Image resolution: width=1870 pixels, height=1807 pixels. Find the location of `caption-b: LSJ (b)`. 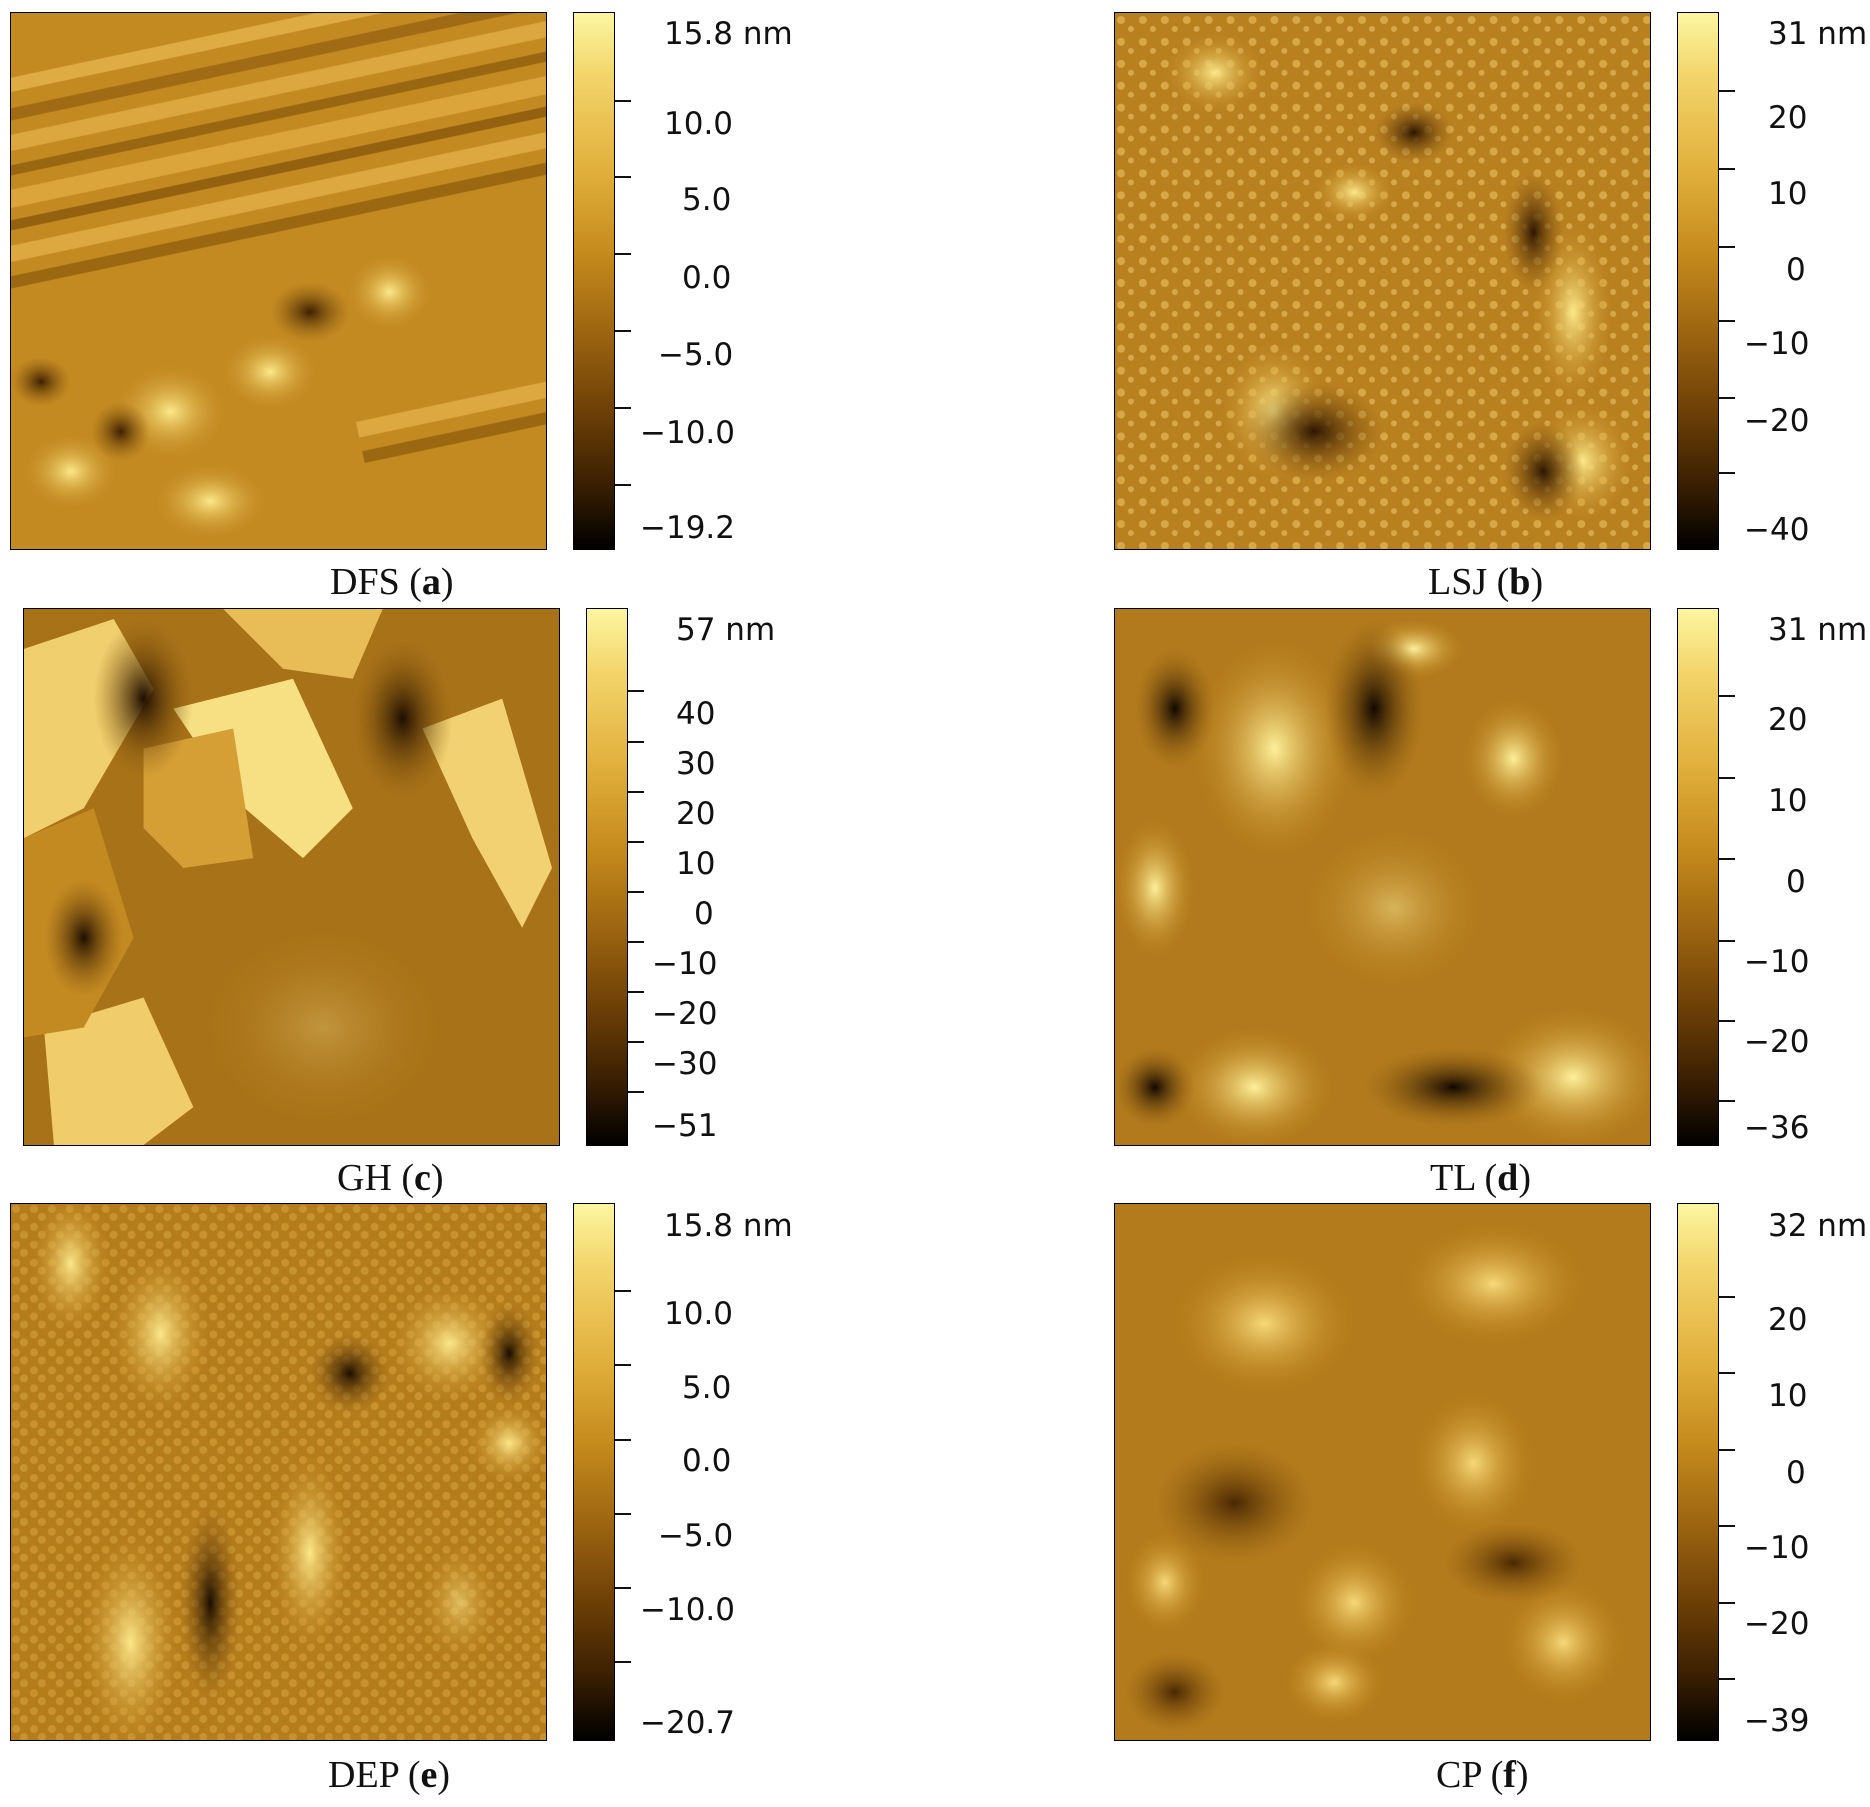

caption-b: LSJ (b) is located at coordinates (1486, 582).